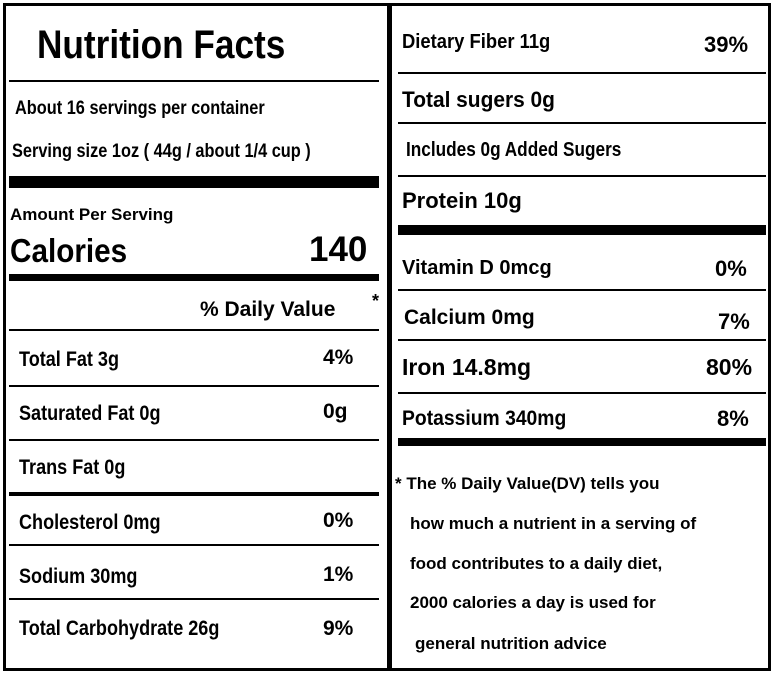 The width and height of the screenshot is (774, 675). What do you see at coordinates (90, 522) in the screenshot?
I see `nutrient-label-cholesterol: Cholesterol 0mg` at bounding box center [90, 522].